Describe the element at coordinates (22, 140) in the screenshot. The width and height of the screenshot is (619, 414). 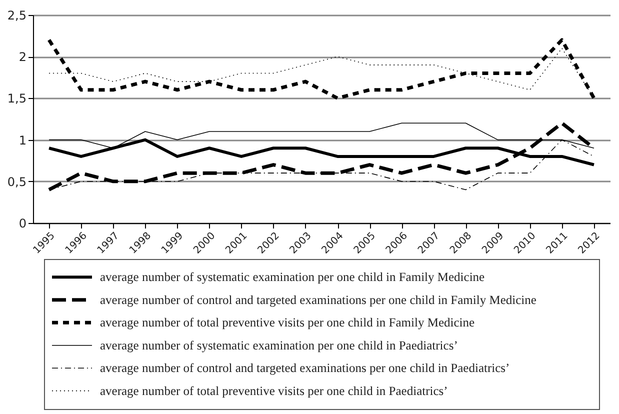
I see `y-tick-label: 1` at that location.